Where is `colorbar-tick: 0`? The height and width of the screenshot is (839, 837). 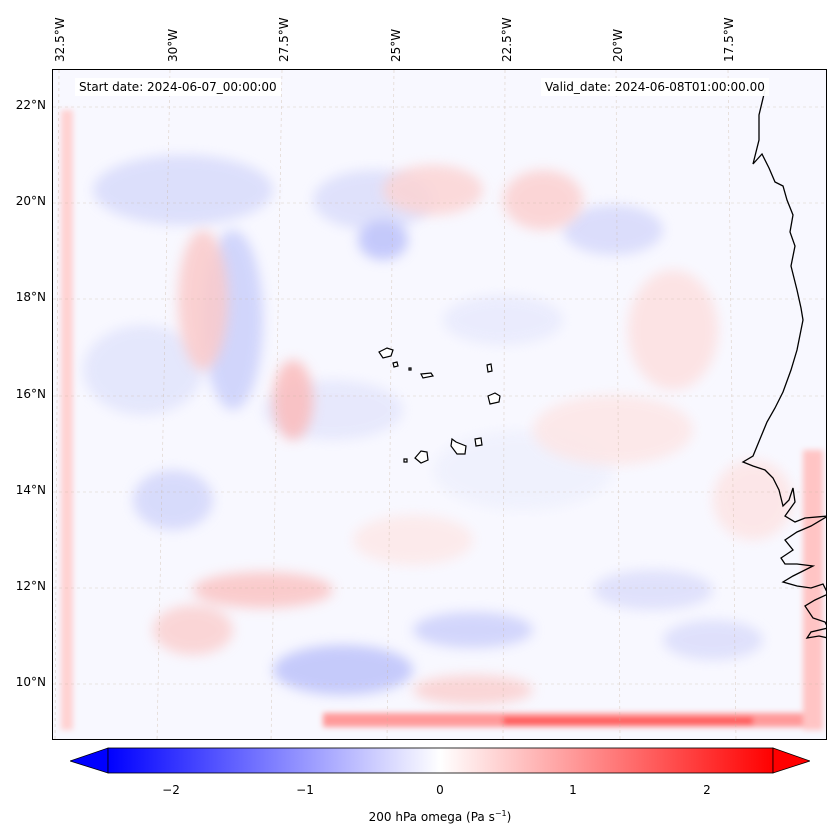
colorbar-tick: 0 is located at coordinates (440, 790).